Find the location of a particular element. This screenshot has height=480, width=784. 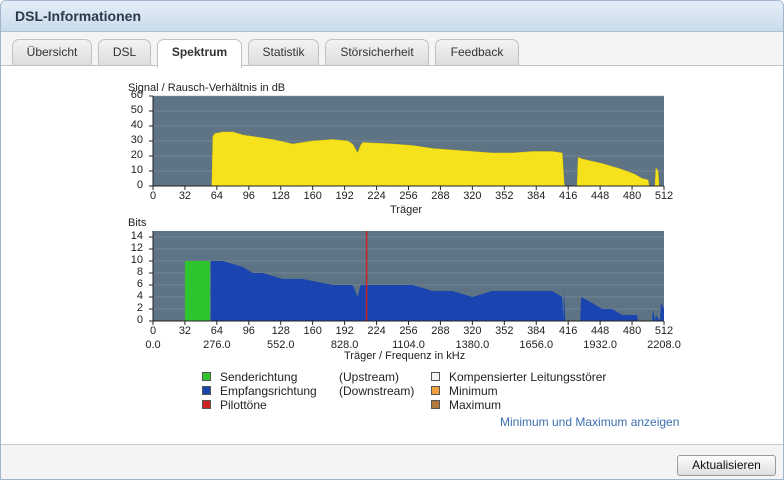

y-tick-label: 12 is located at coordinates (136, 248).